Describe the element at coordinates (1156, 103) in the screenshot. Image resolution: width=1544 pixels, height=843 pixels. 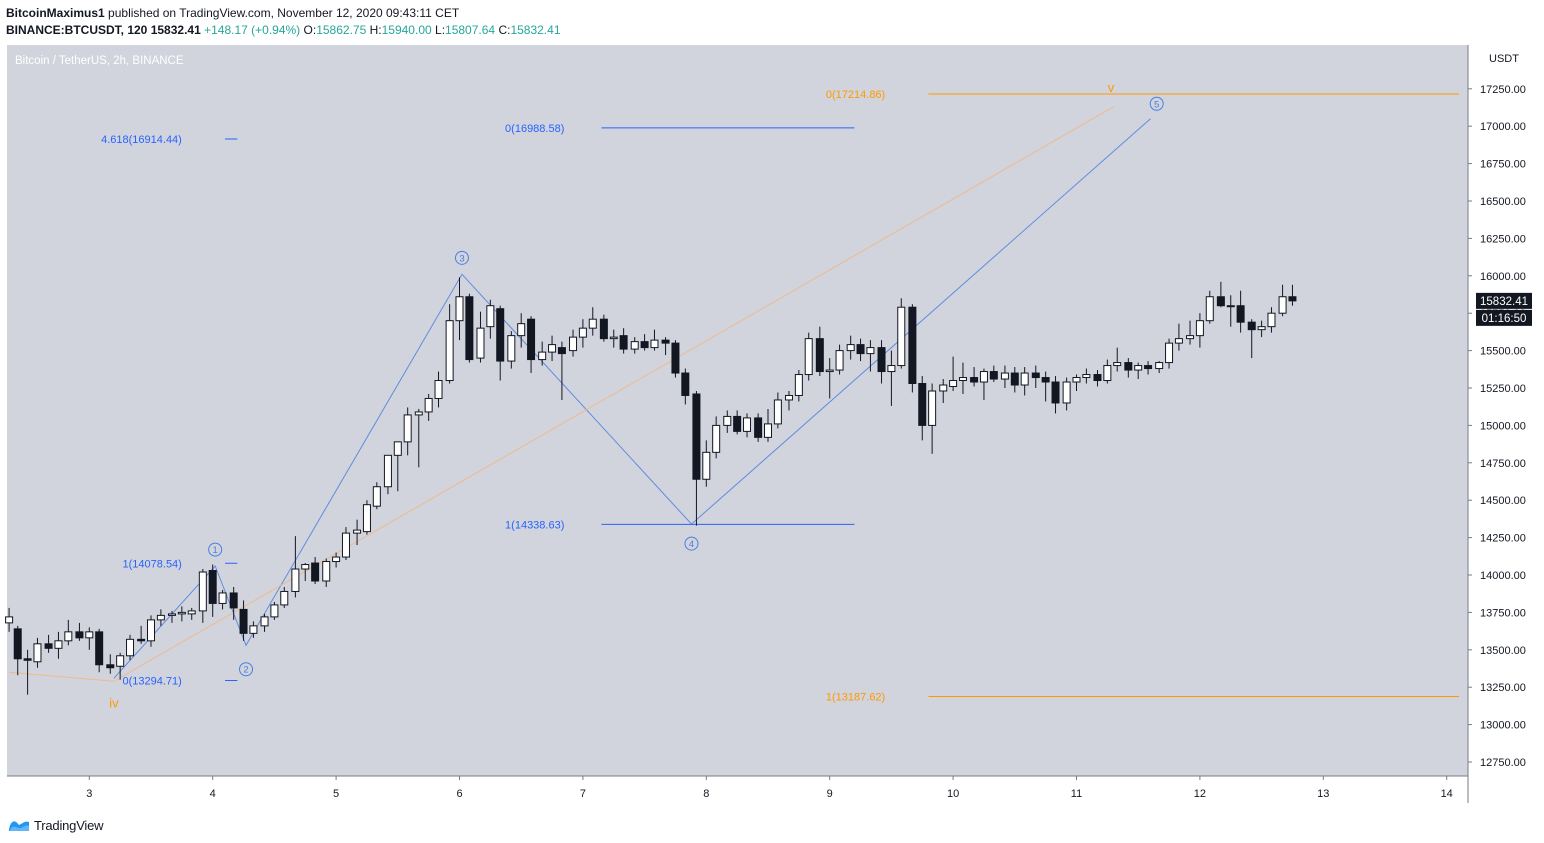
I see `wave-label-4: 5` at that location.